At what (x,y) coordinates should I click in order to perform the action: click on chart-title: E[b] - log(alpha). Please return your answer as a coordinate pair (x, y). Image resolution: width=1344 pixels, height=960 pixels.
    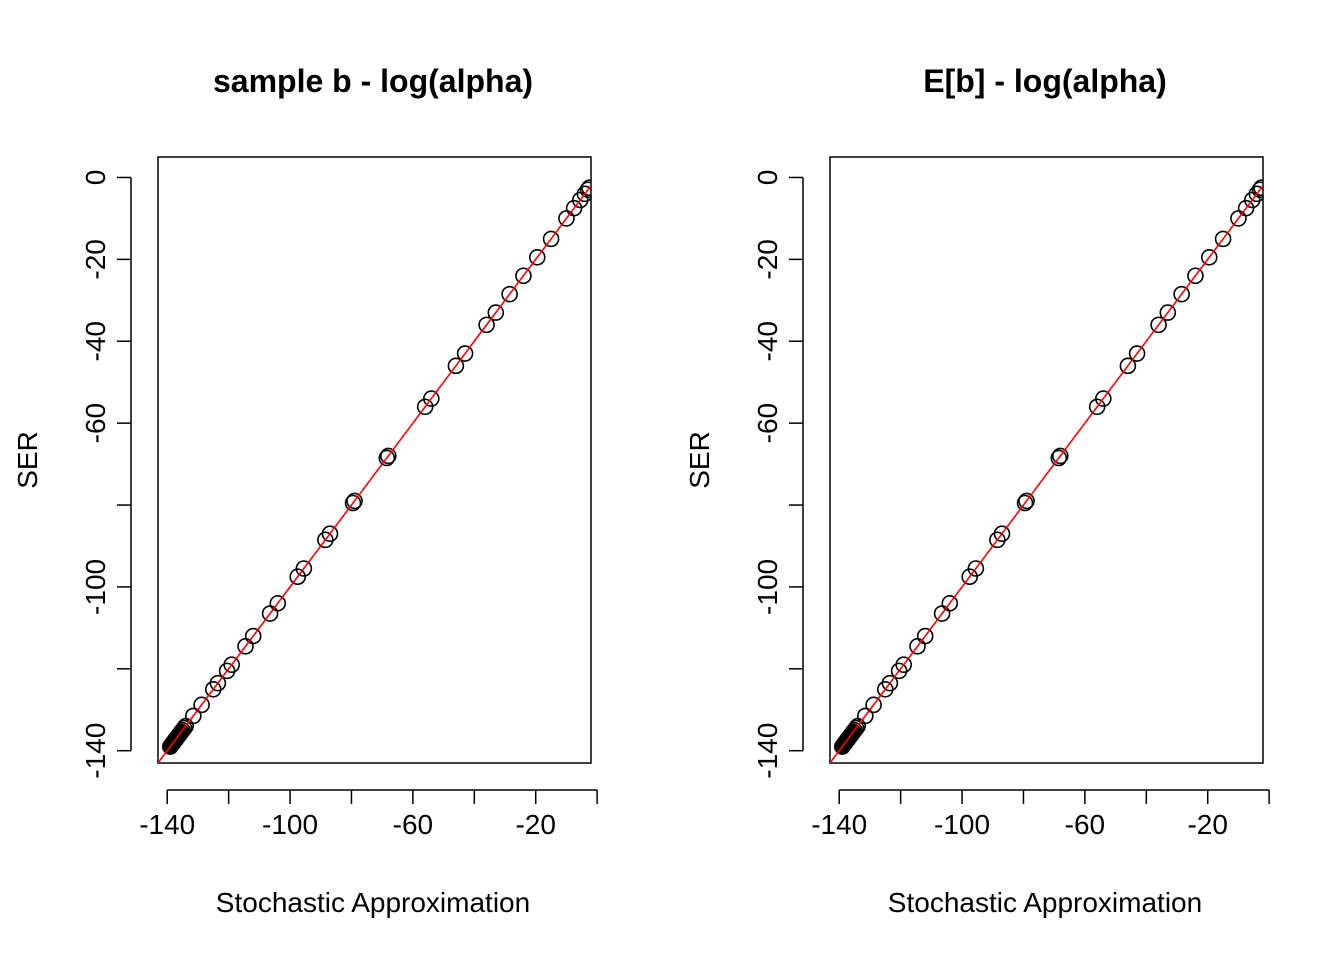
    Looking at the image, I should click on (1045, 81).